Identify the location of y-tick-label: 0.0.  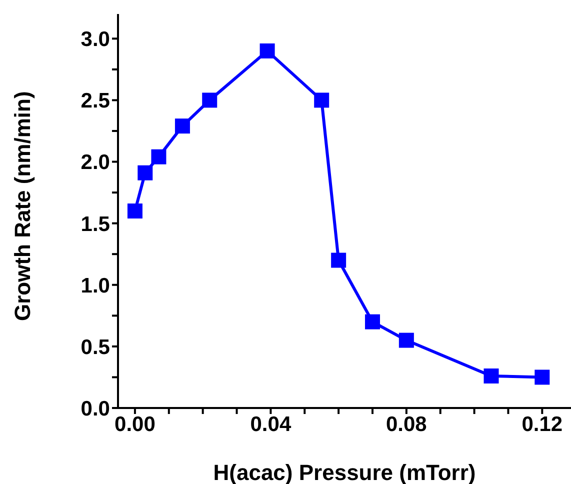
(95, 408).